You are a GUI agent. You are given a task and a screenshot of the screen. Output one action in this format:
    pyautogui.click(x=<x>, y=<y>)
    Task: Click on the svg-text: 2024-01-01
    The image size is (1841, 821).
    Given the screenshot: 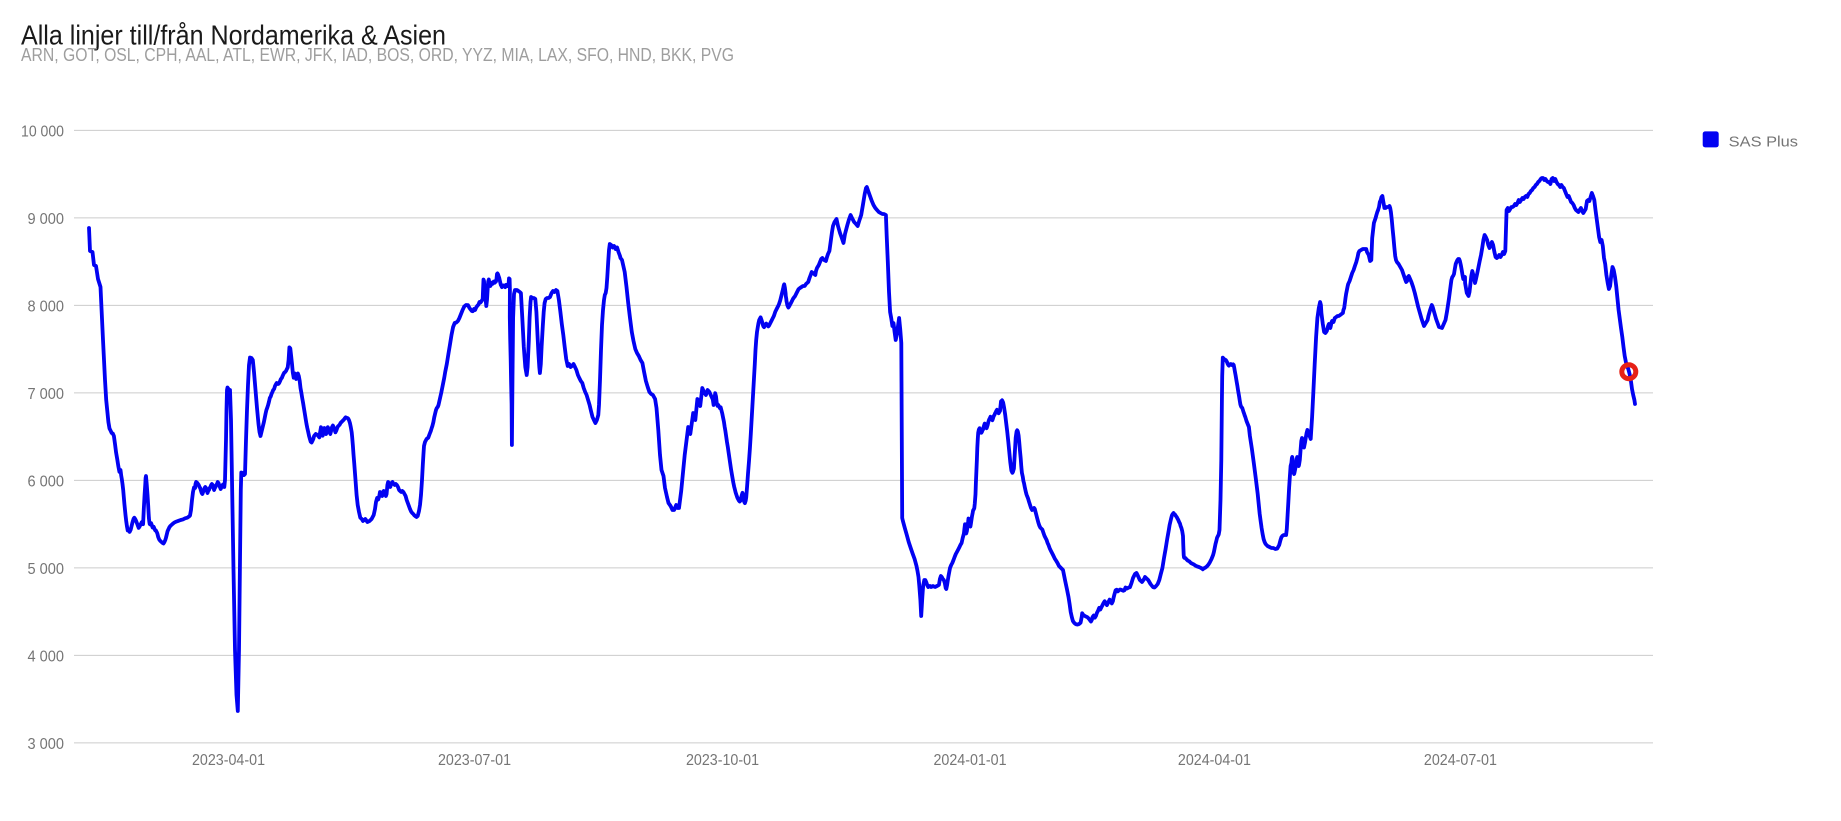 What is the action you would take?
    pyautogui.click(x=970, y=760)
    